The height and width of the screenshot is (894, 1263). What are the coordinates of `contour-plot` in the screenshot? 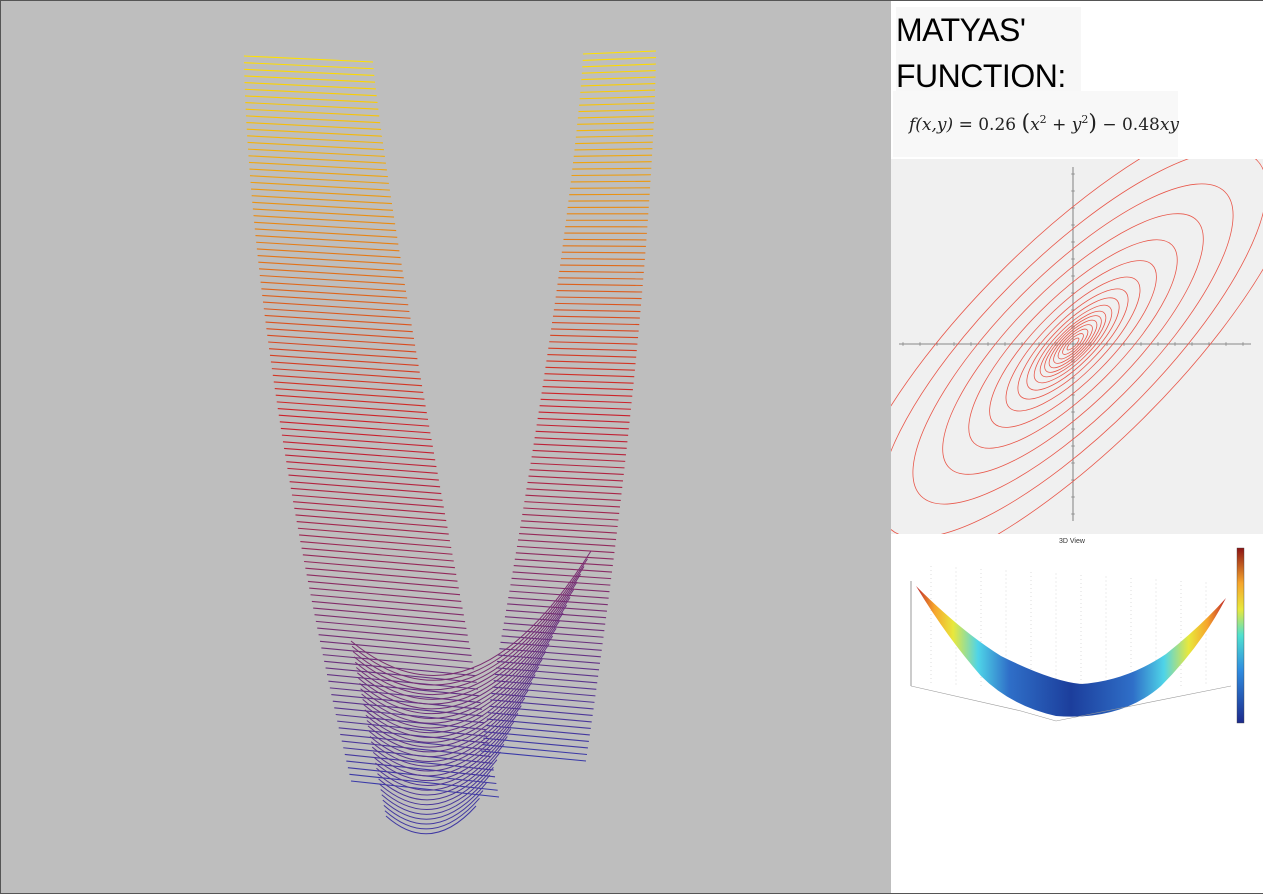 It's located at (1077, 346).